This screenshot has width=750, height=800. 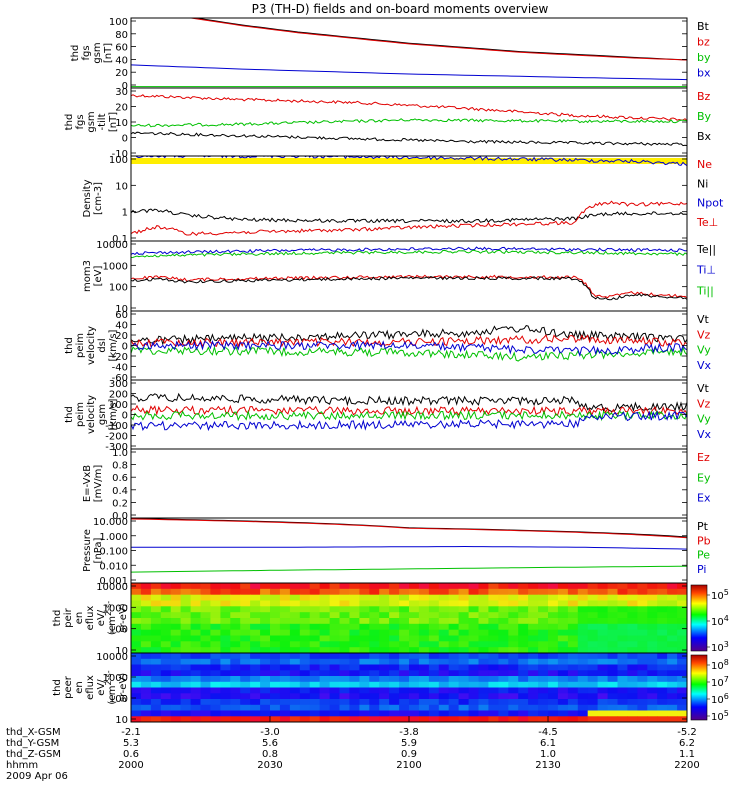 What do you see at coordinates (704, 96) in the screenshot?
I see `legend-Bz: Bz` at bounding box center [704, 96].